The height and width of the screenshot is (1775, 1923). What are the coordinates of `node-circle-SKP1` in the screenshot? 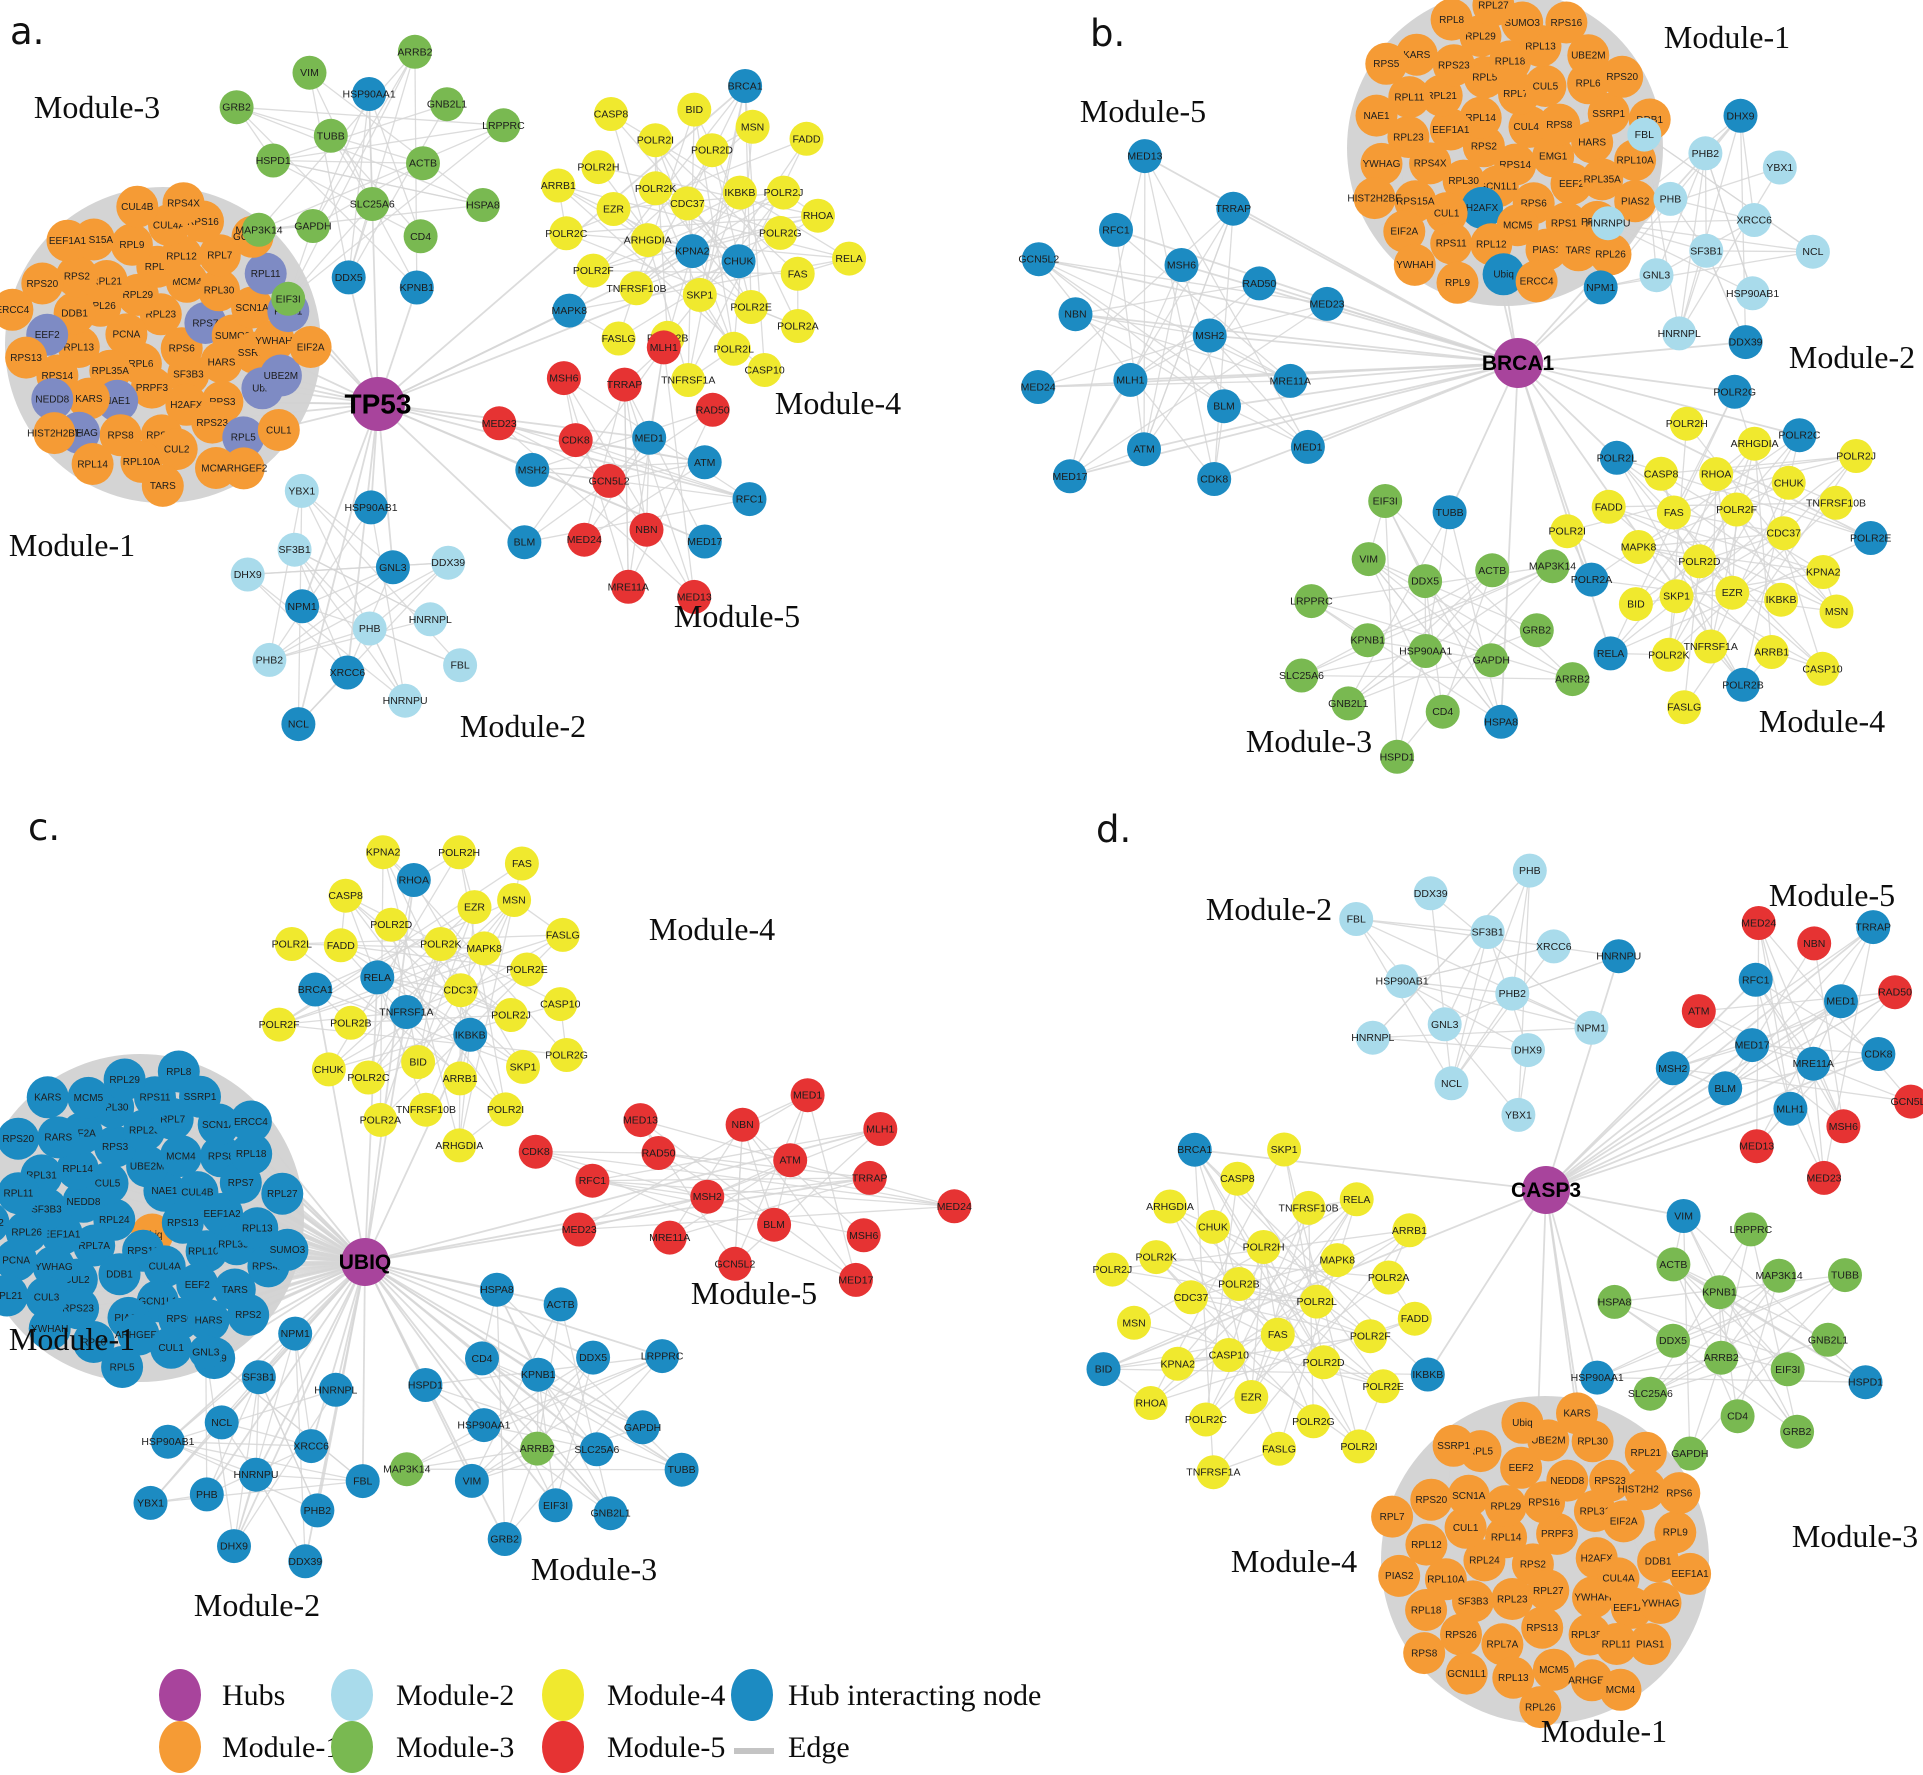 It's located at (1676, 596).